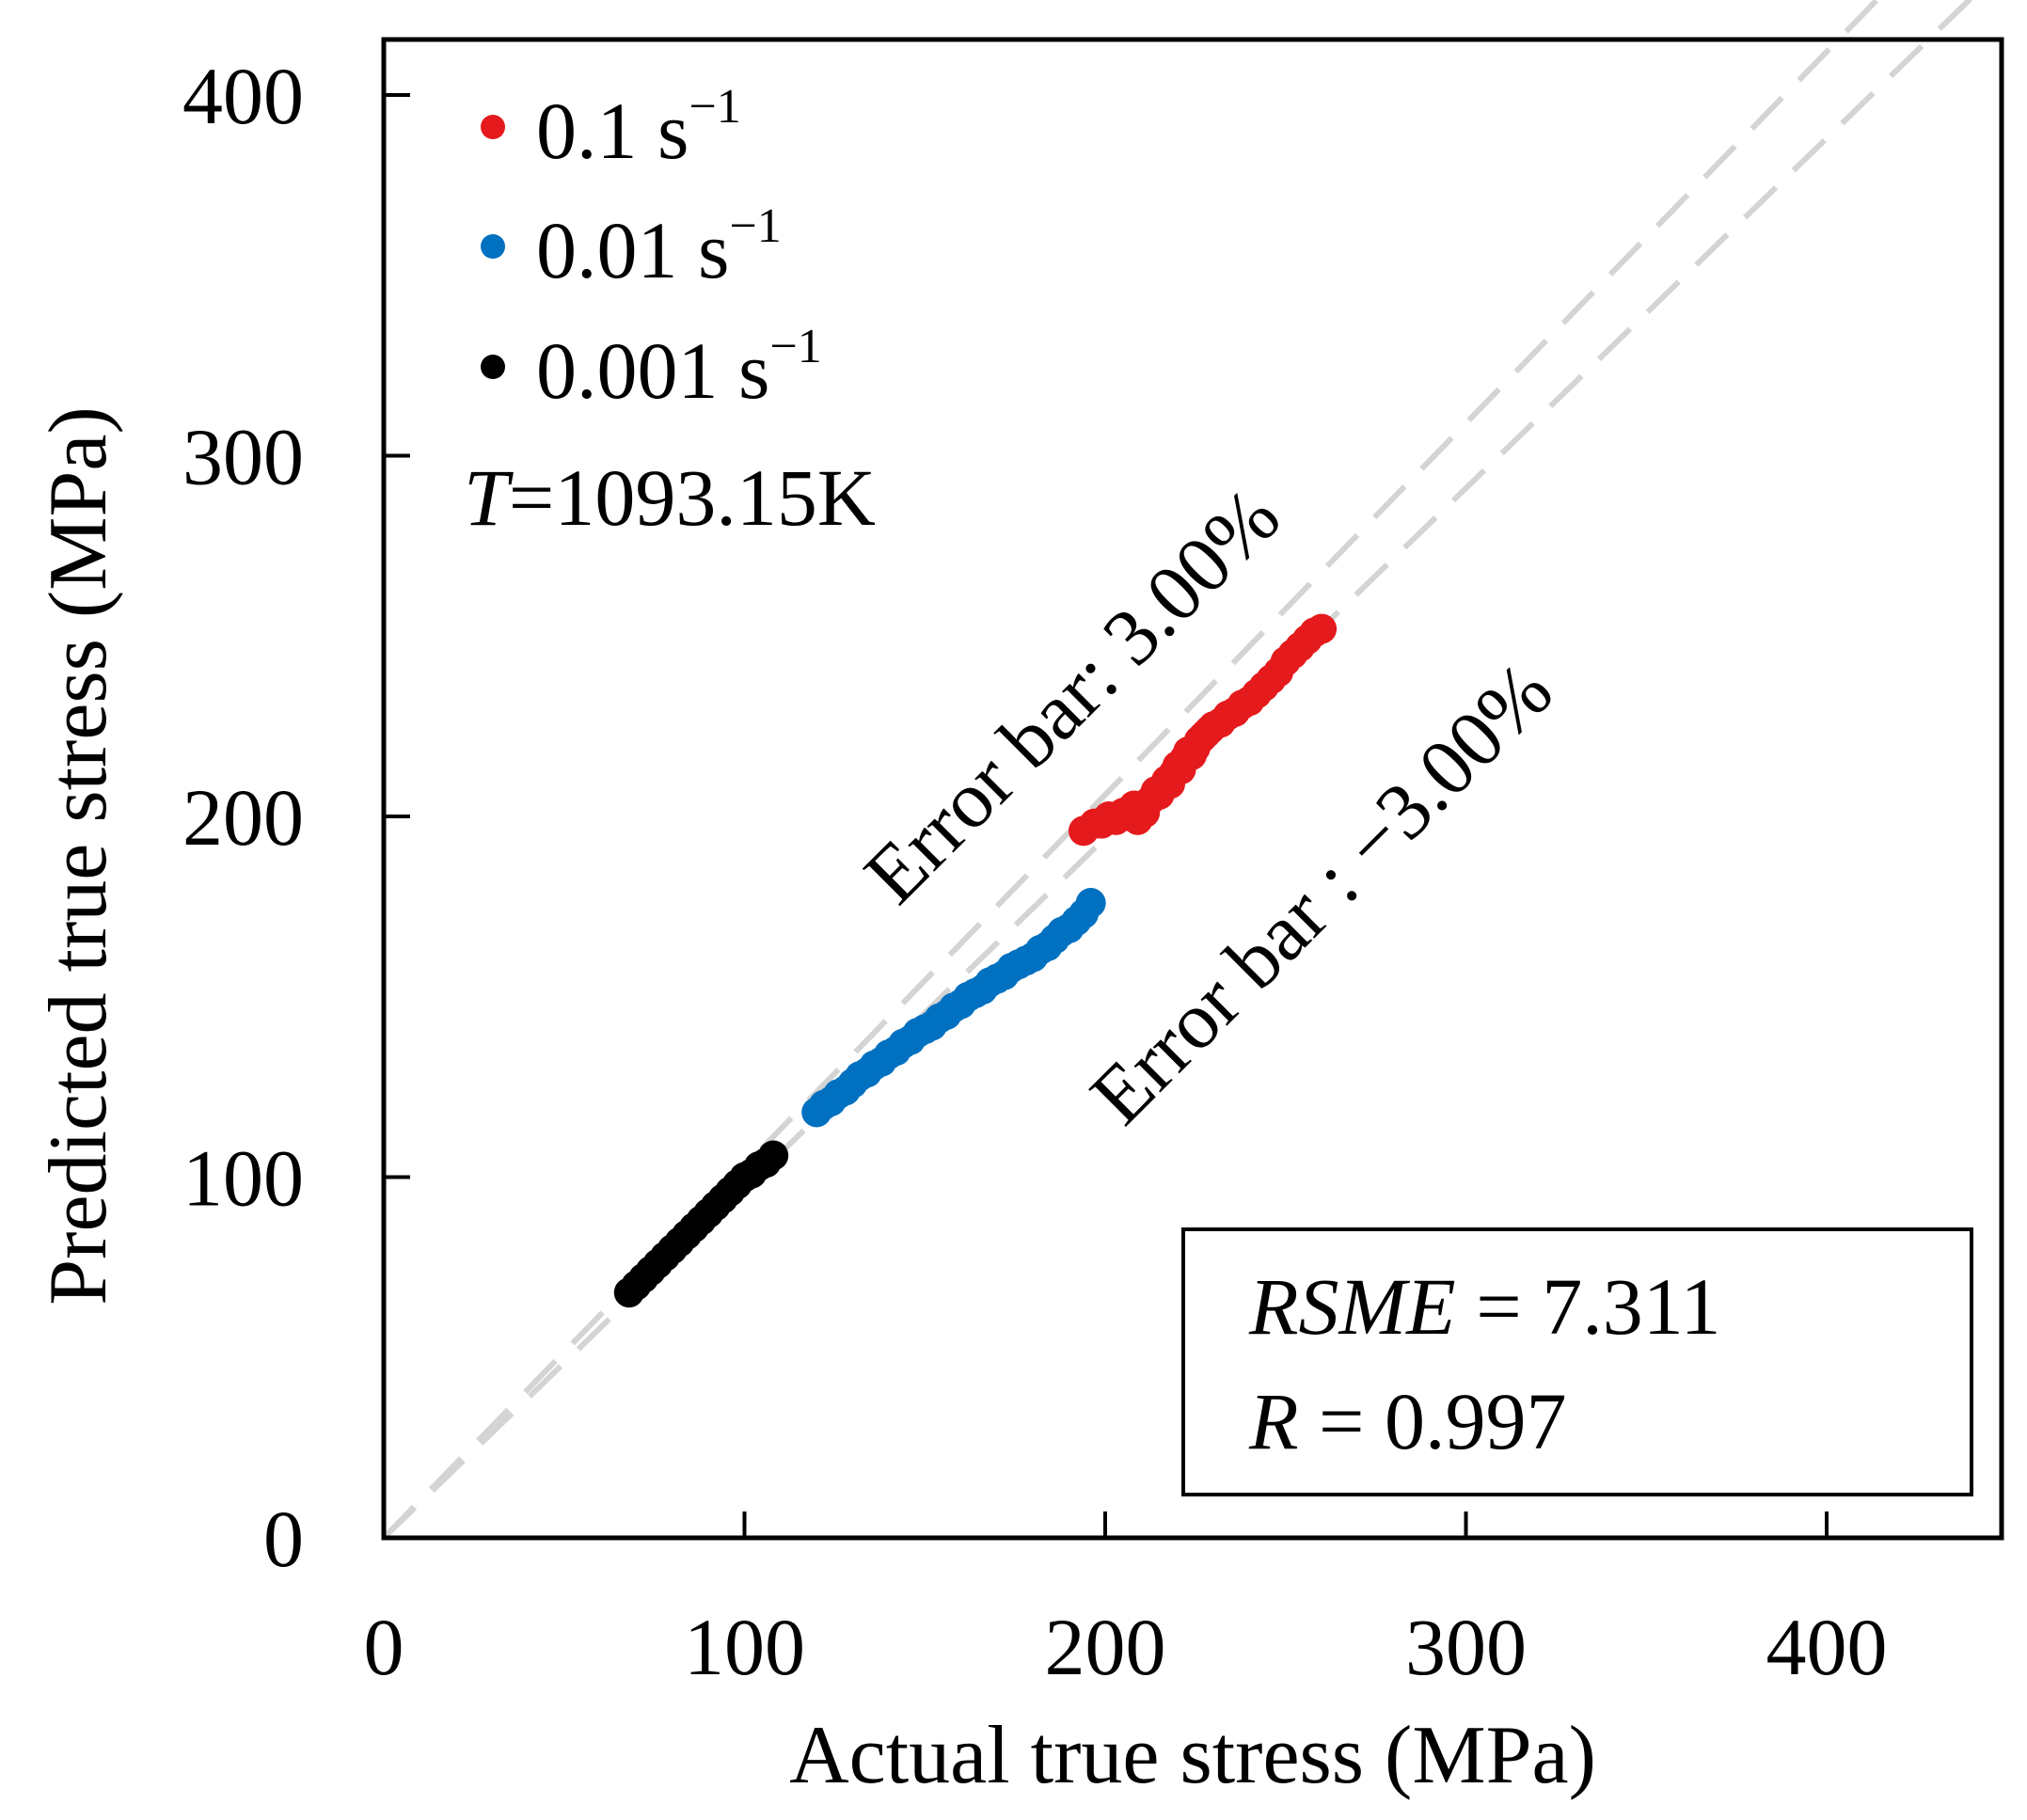  What do you see at coordinates (670, 311) in the screenshot?
I see `legend: 0.1 s−1 0.01 s−1 0.001 s−1 T=1093.15K` at bounding box center [670, 311].